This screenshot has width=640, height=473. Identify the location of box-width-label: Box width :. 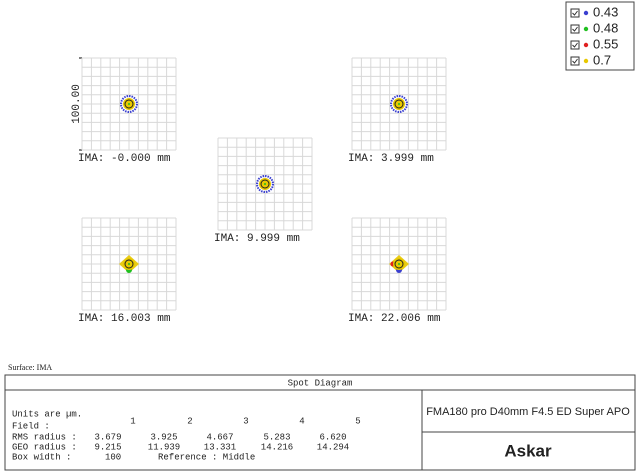
(41, 457).